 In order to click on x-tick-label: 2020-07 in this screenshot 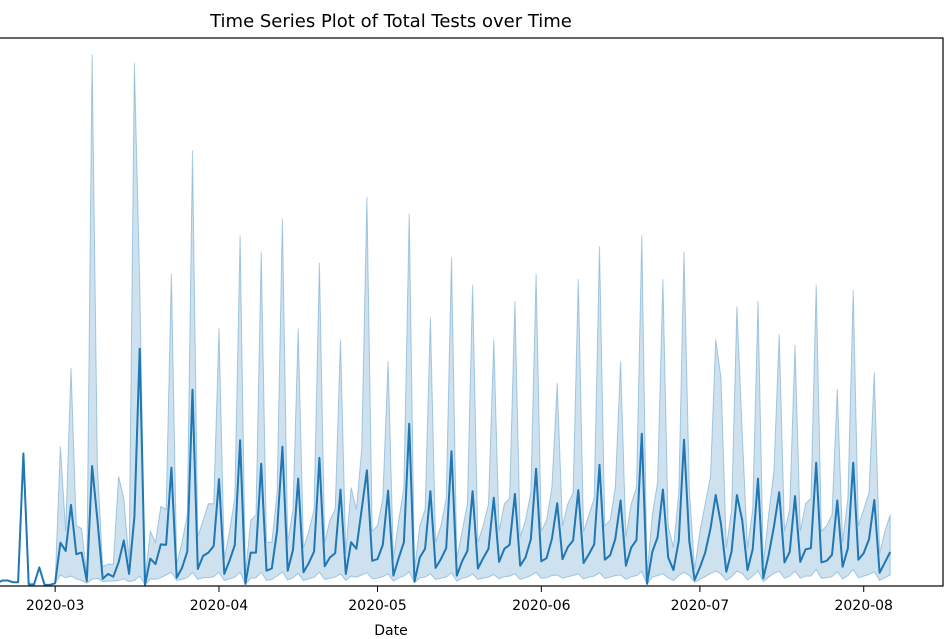, I will do `click(700, 606)`.